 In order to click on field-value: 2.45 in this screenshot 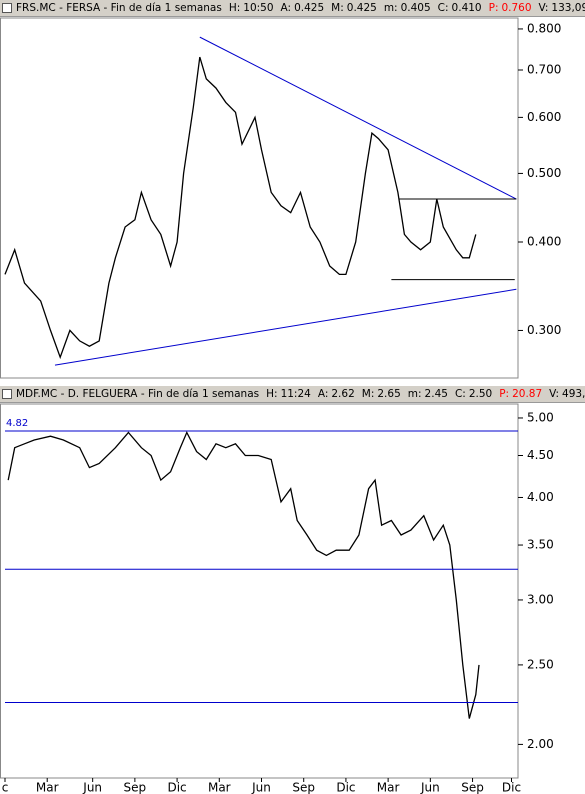, I will do `click(436, 394)`.